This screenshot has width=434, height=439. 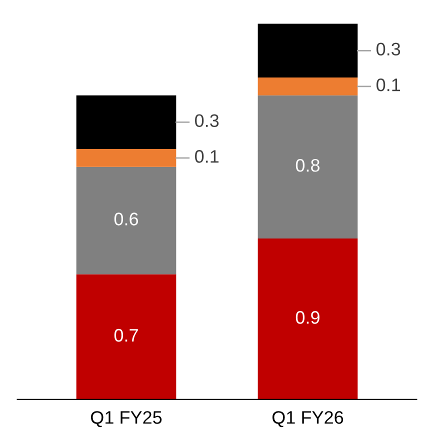 I want to click on data-label: 0.8, so click(x=308, y=165).